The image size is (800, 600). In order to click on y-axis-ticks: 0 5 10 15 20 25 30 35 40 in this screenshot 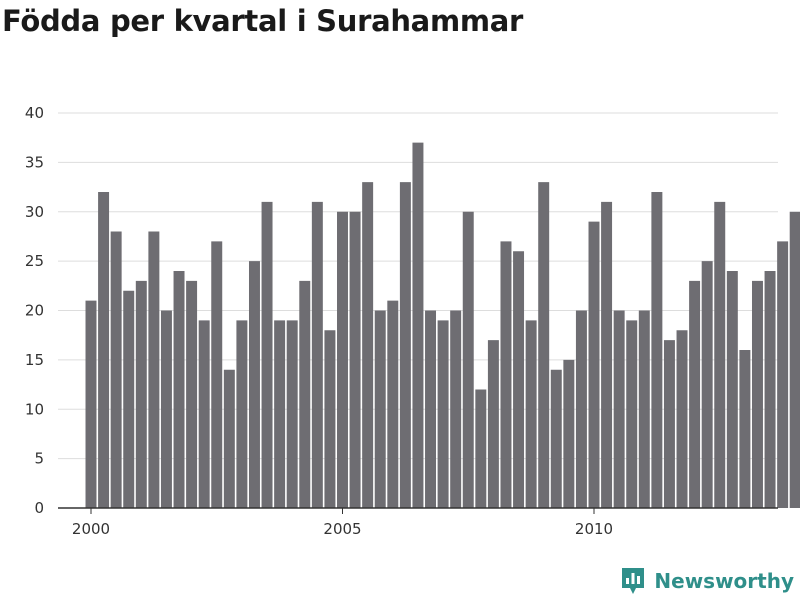, I will do `click(34, 310)`.